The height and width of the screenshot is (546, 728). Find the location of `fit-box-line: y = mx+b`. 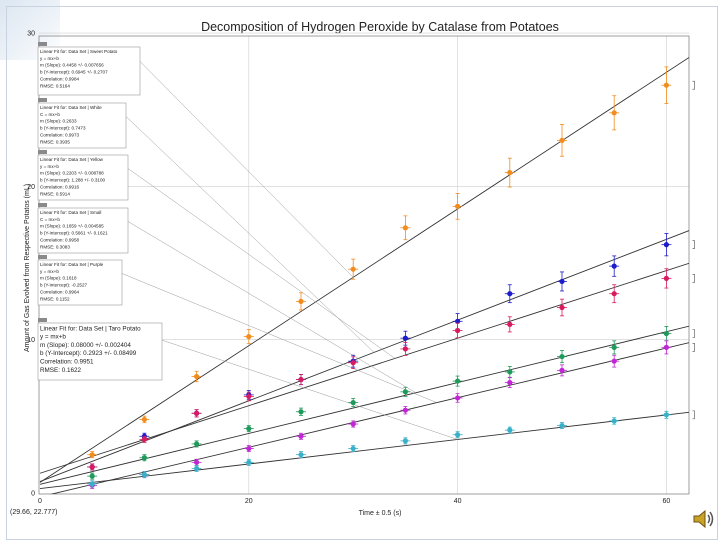

fit-box-line: y = mx+b is located at coordinates (53, 337).